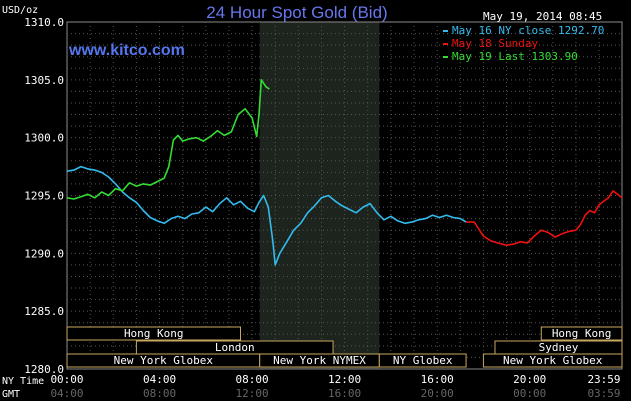 This screenshot has height=401, width=631. What do you see at coordinates (66, 379) in the screenshot?
I see `x-tick-label-ny: 00:00` at bounding box center [66, 379].